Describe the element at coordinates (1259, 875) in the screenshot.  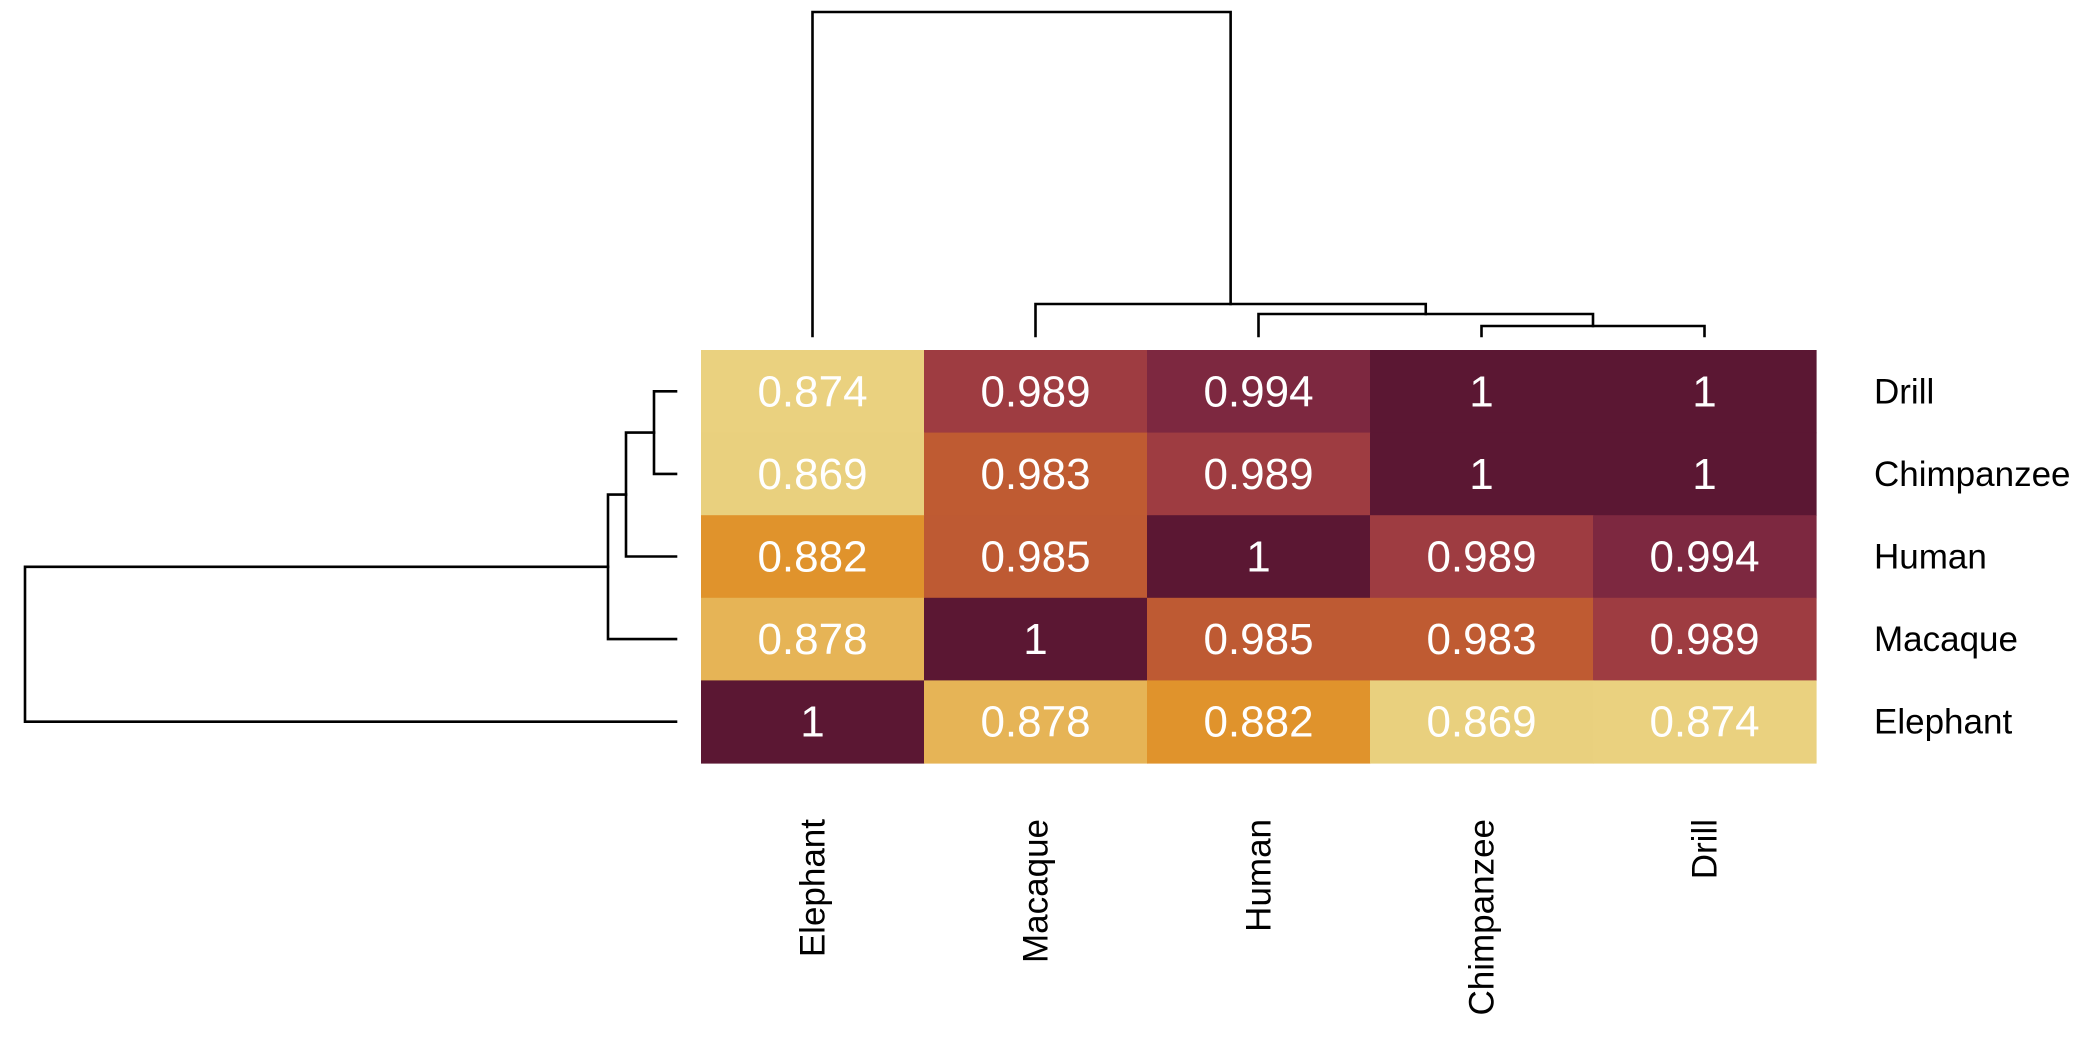
I see `column-label-human: Human` at that location.